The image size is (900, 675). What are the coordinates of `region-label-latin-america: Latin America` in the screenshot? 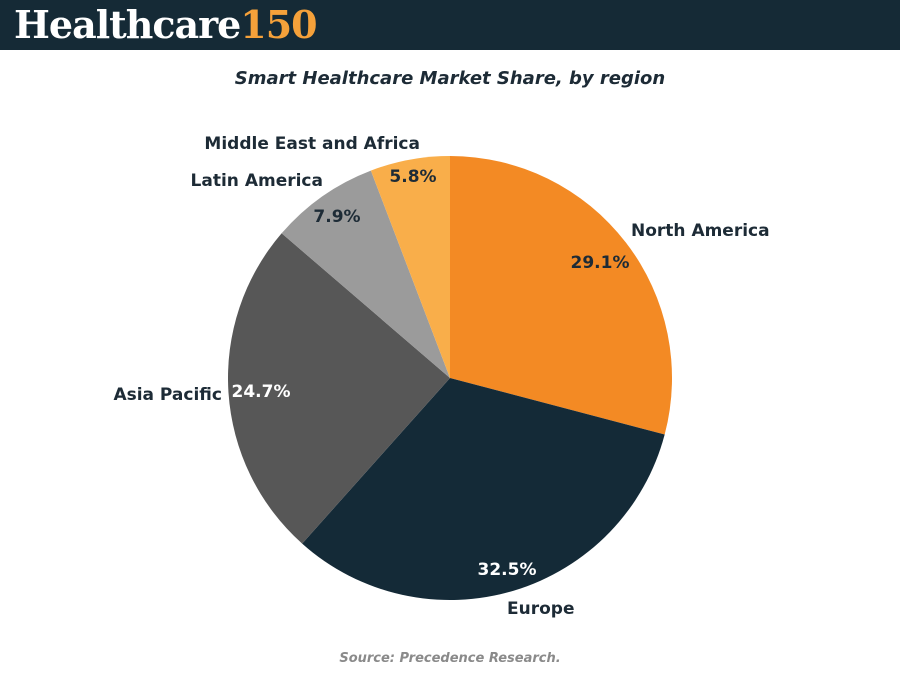 It's located at (257, 181).